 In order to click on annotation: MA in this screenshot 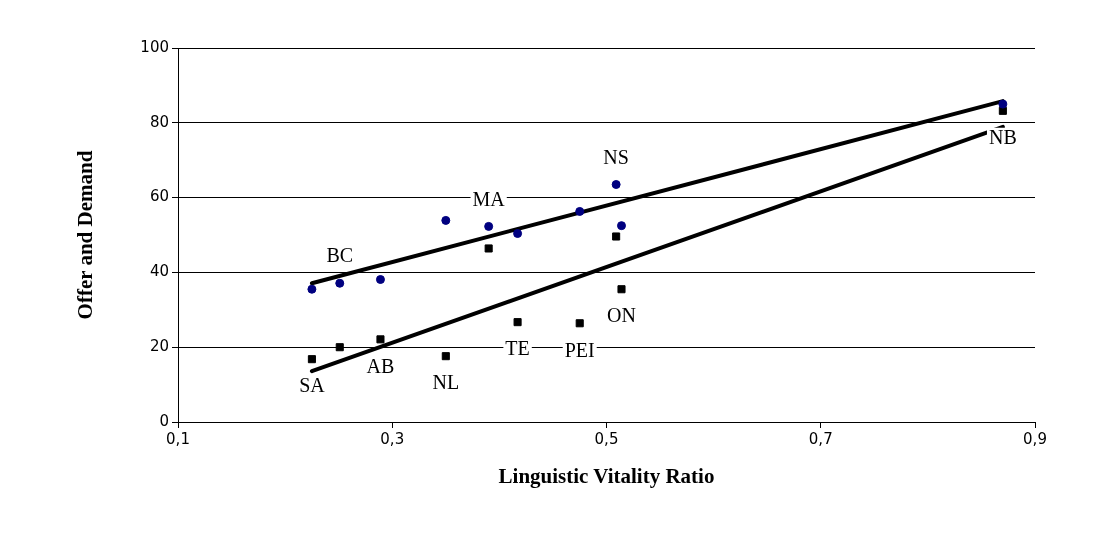, I will do `click(489, 198)`.